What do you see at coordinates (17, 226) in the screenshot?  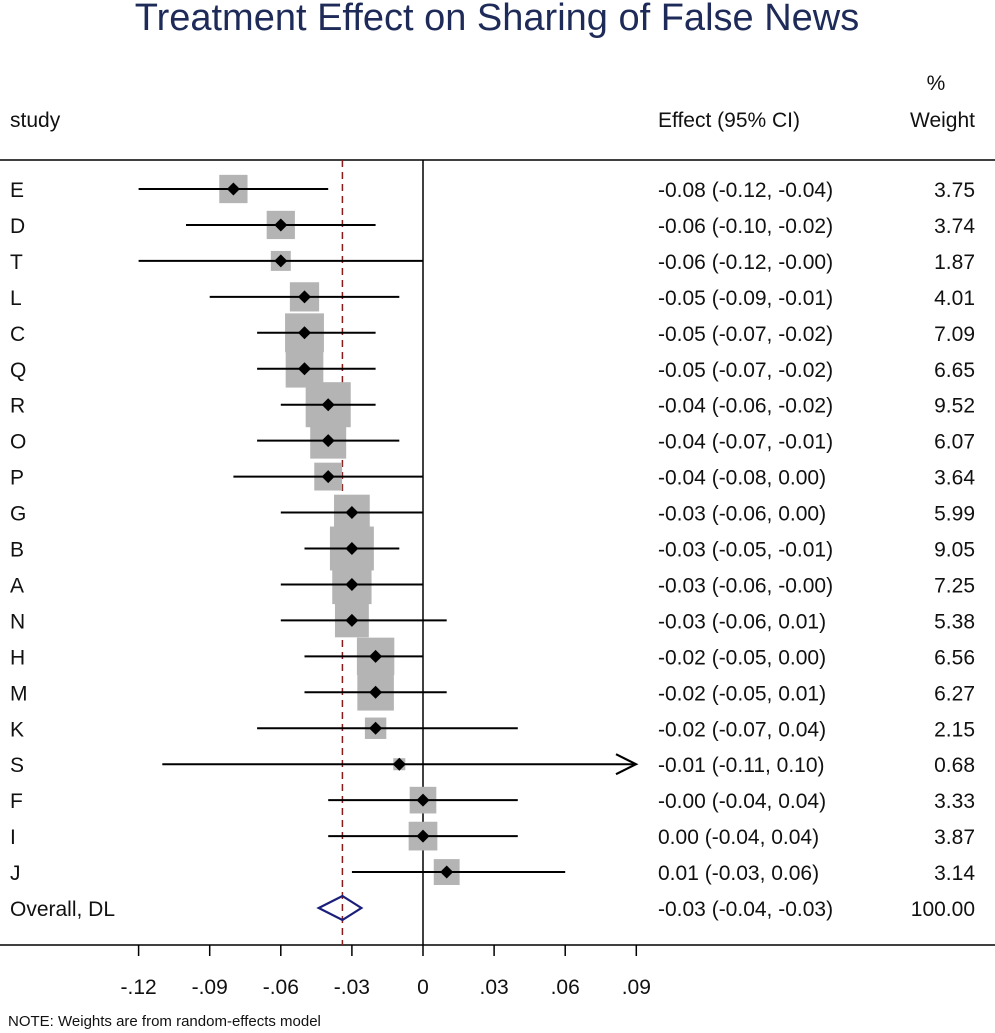 I see `study-label: D` at bounding box center [17, 226].